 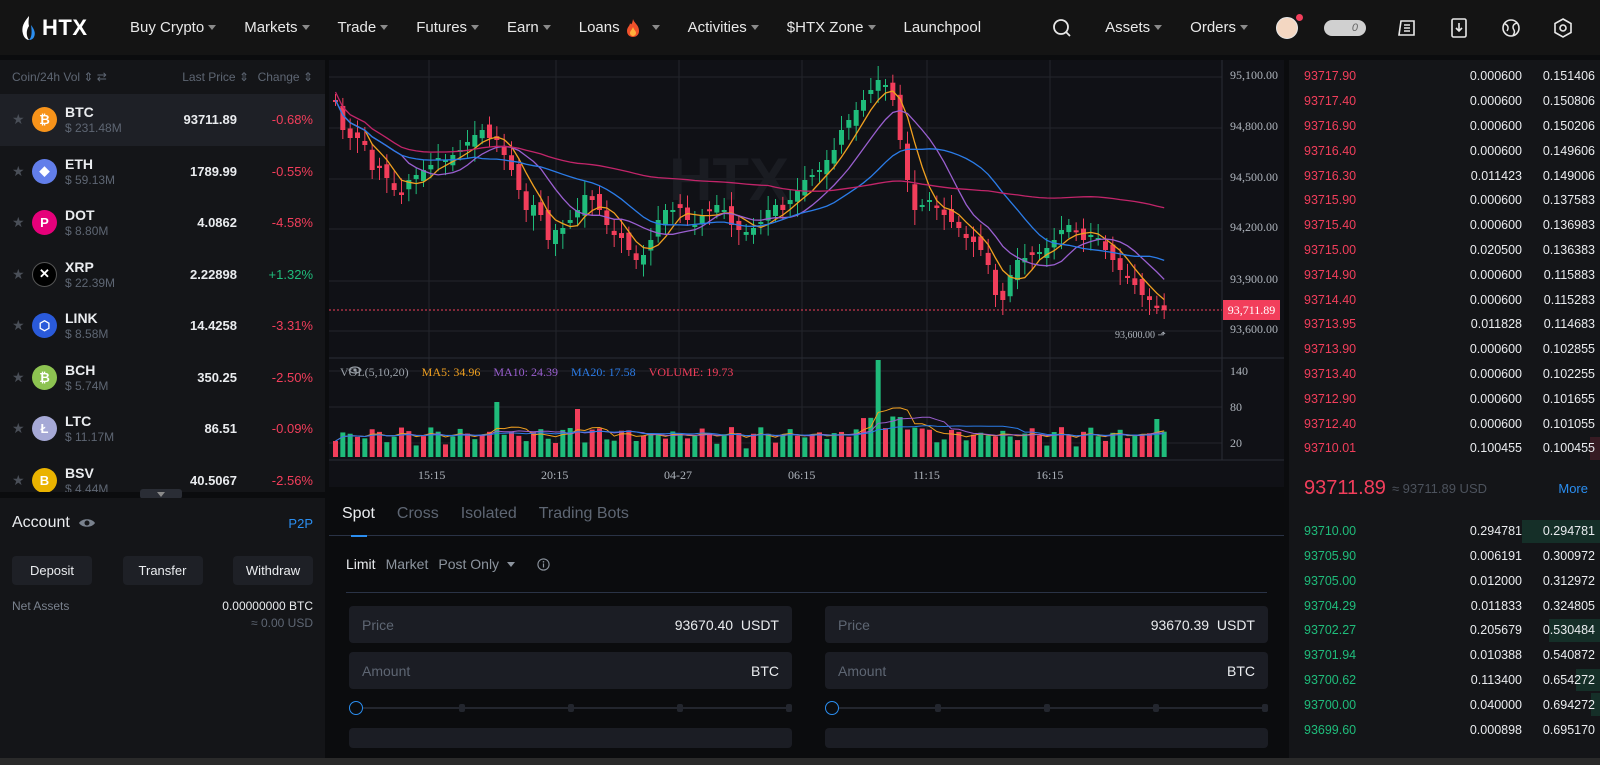 What do you see at coordinates (678, 475) in the screenshot?
I see `time-axis-label: 04-27` at bounding box center [678, 475].